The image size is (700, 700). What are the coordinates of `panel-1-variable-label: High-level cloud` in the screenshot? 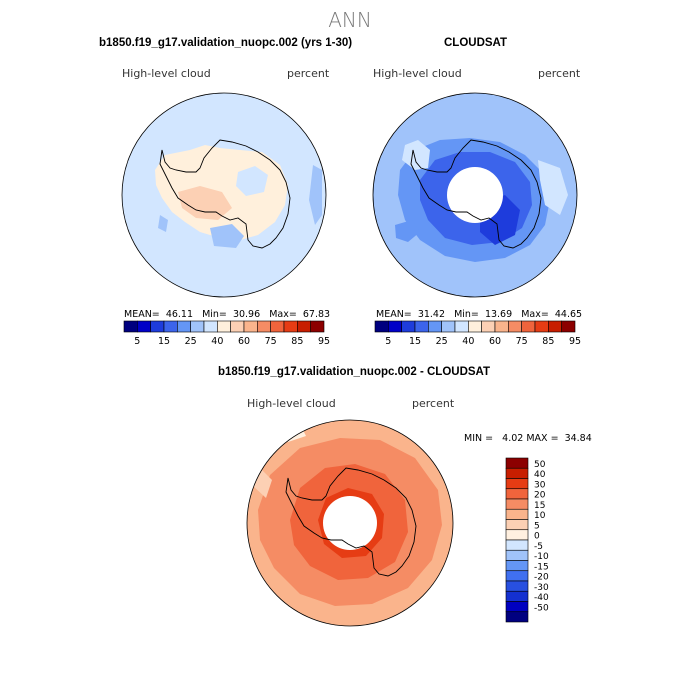 It's located at (166, 73).